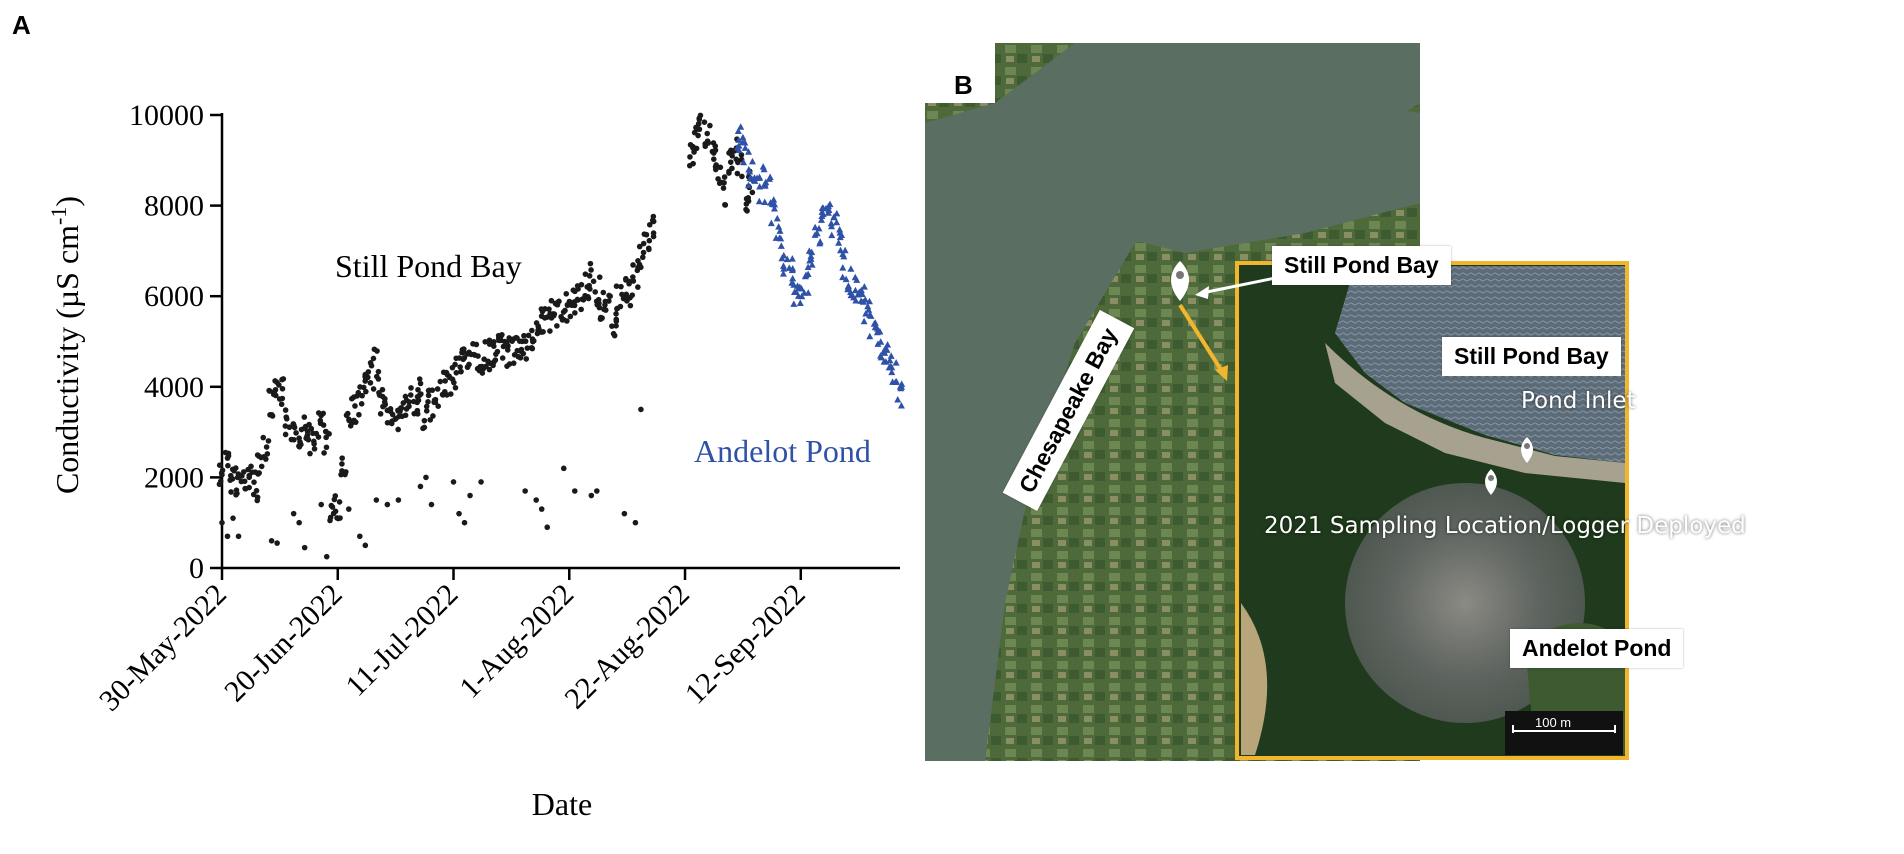 This screenshot has height=854, width=1904. What do you see at coordinates (562, 804) in the screenshot?
I see `x-axis-label: Date` at bounding box center [562, 804].